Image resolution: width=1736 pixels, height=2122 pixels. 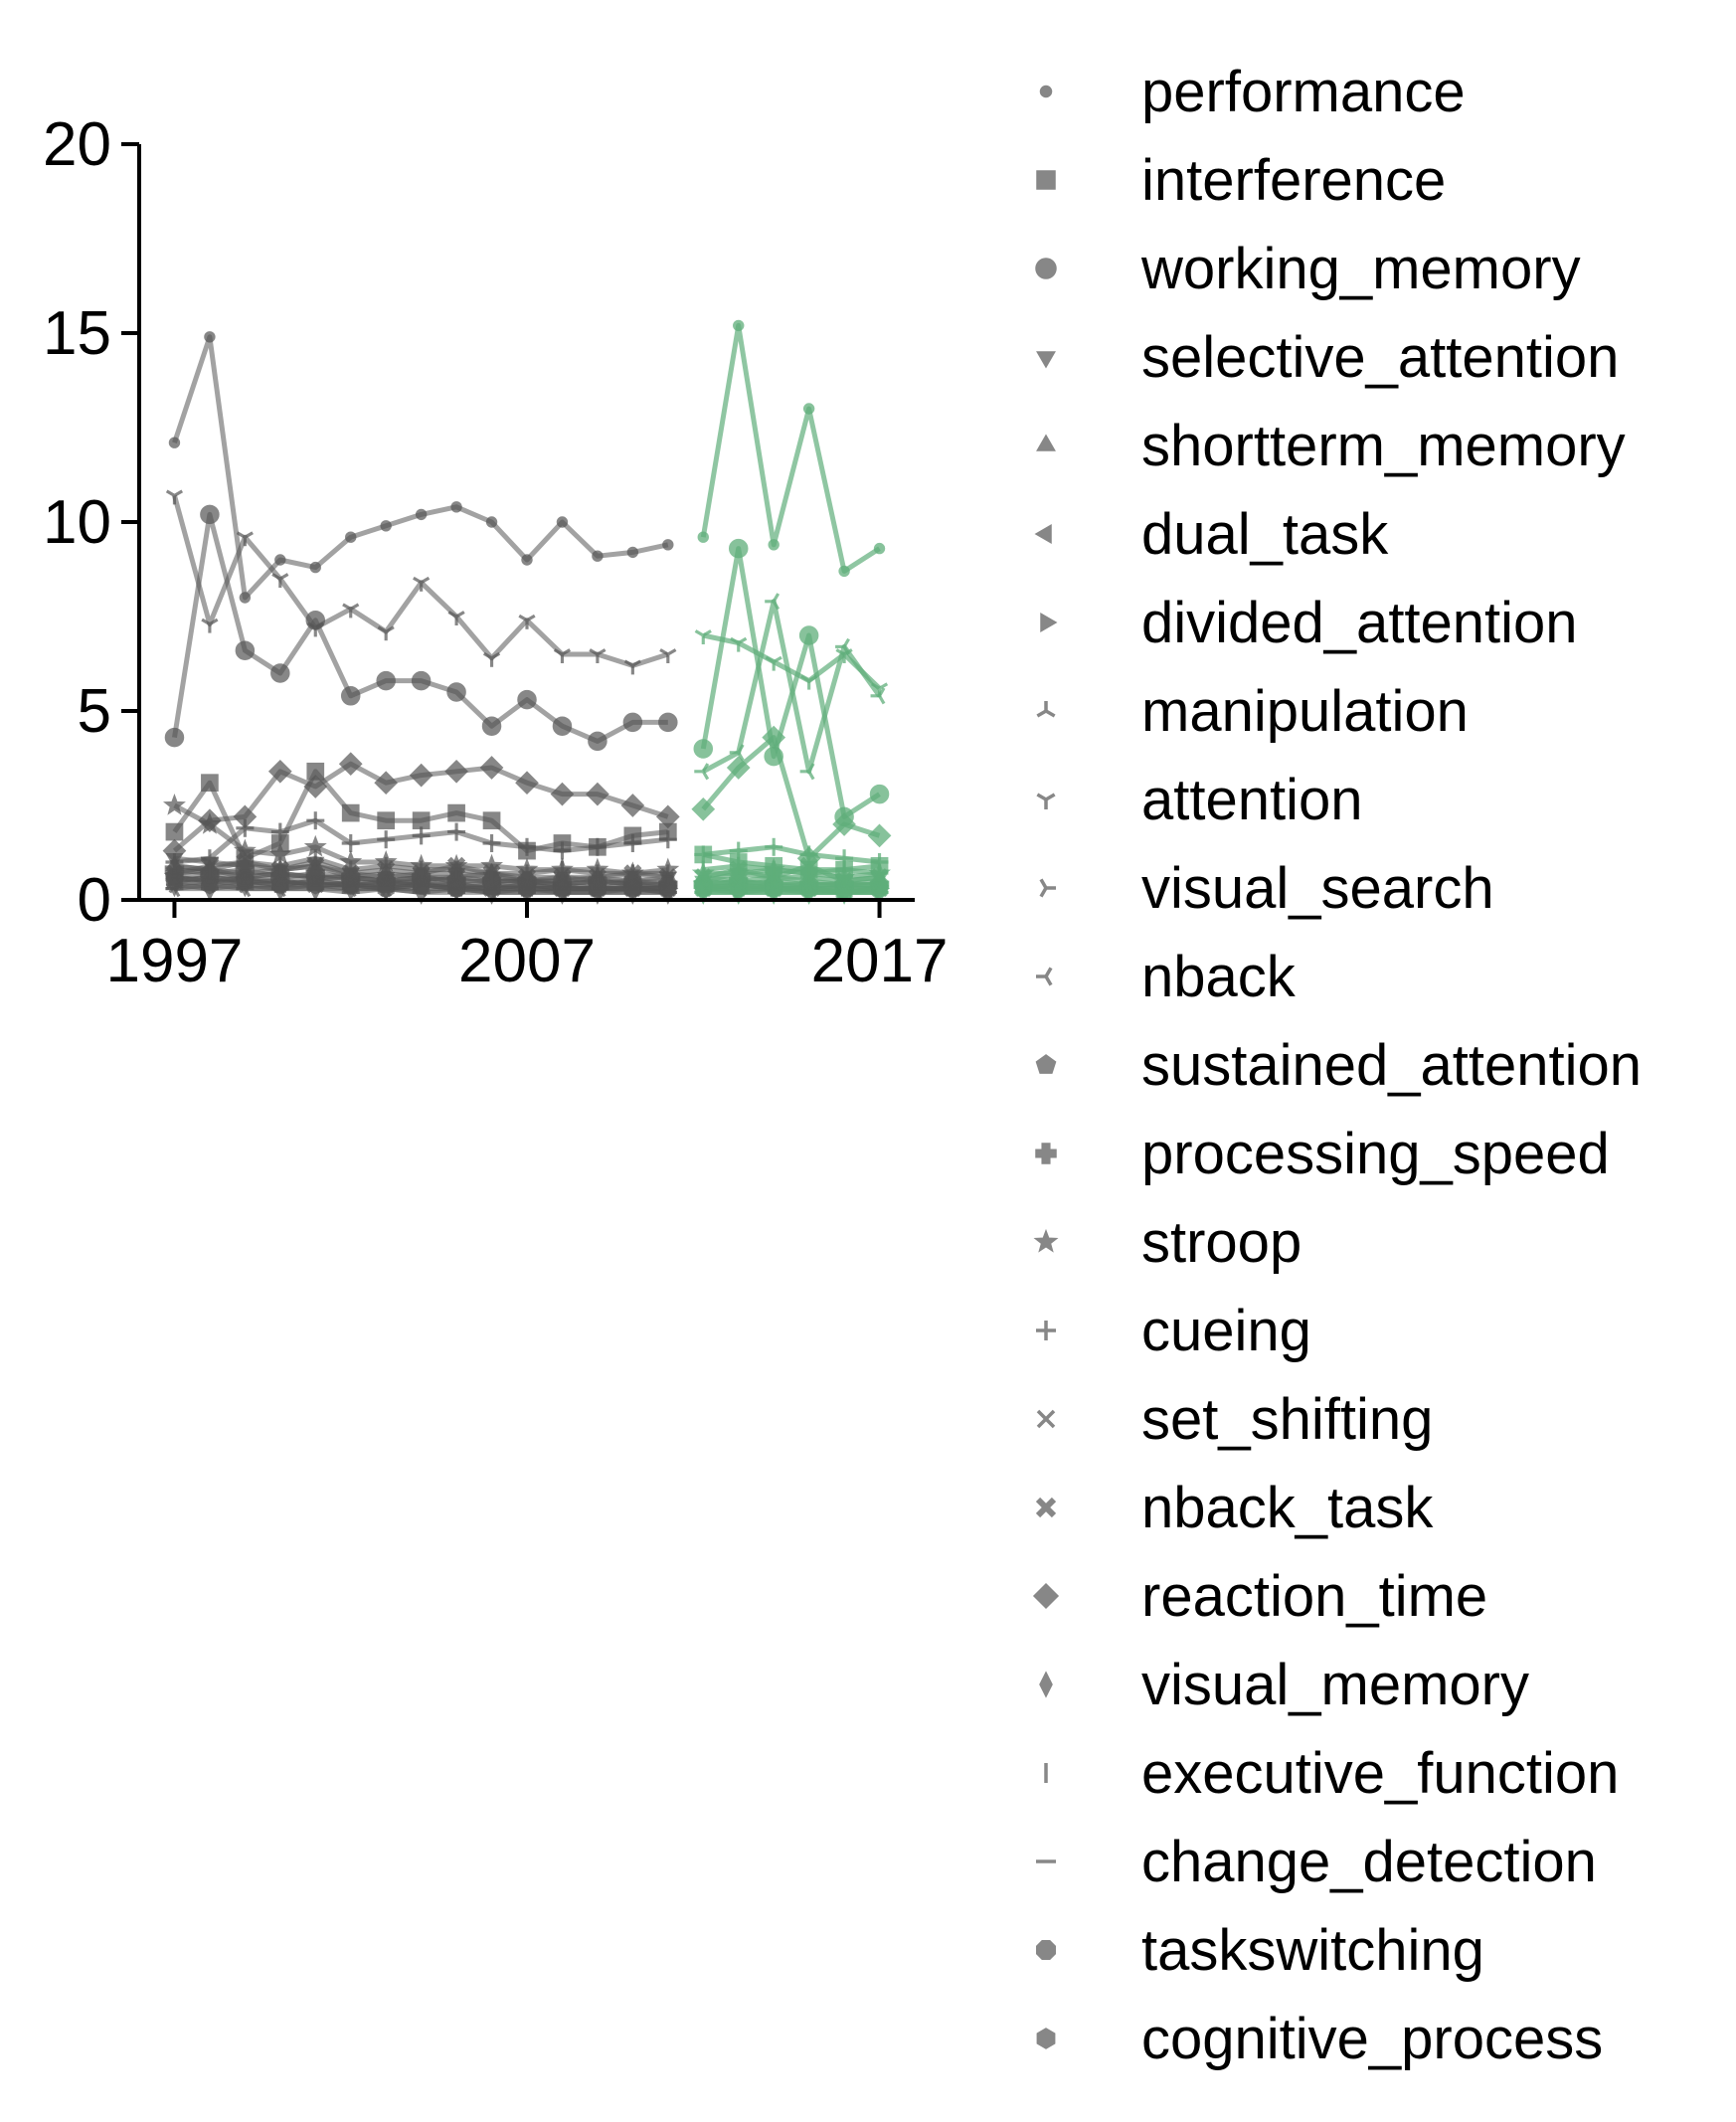 I want to click on legend-label-processing_speed: processing_speed, so click(x=1376, y=1154).